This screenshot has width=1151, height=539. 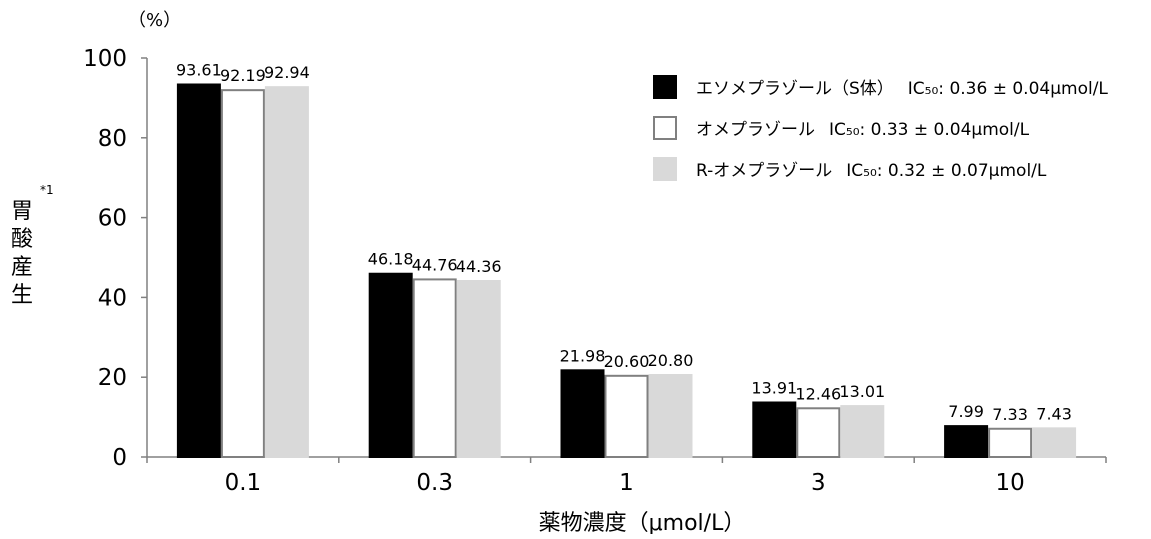 What do you see at coordinates (479, 266) in the screenshot?
I see `data-label: 44.36` at bounding box center [479, 266].